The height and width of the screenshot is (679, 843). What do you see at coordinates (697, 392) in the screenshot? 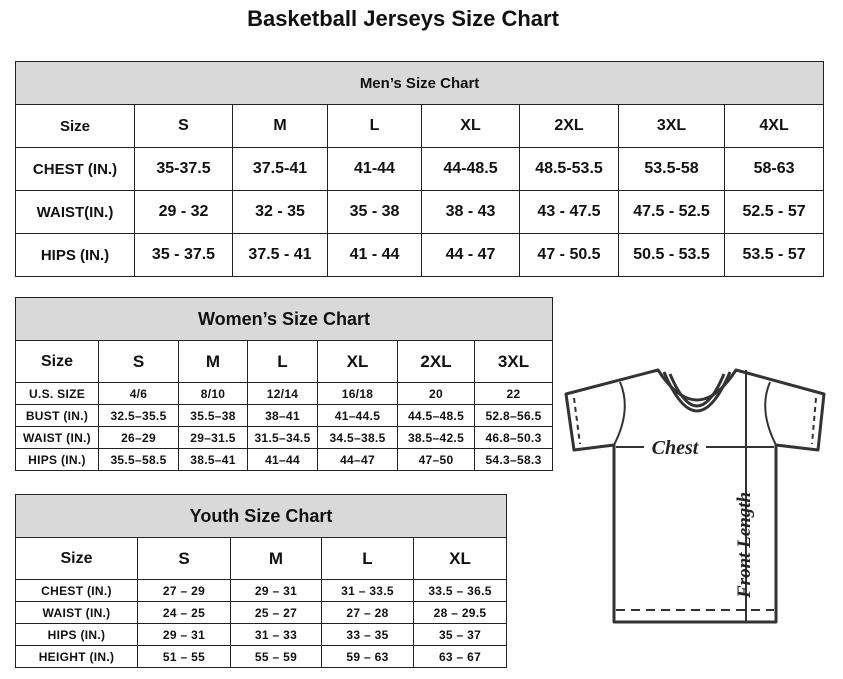
I see `collar` at bounding box center [697, 392].